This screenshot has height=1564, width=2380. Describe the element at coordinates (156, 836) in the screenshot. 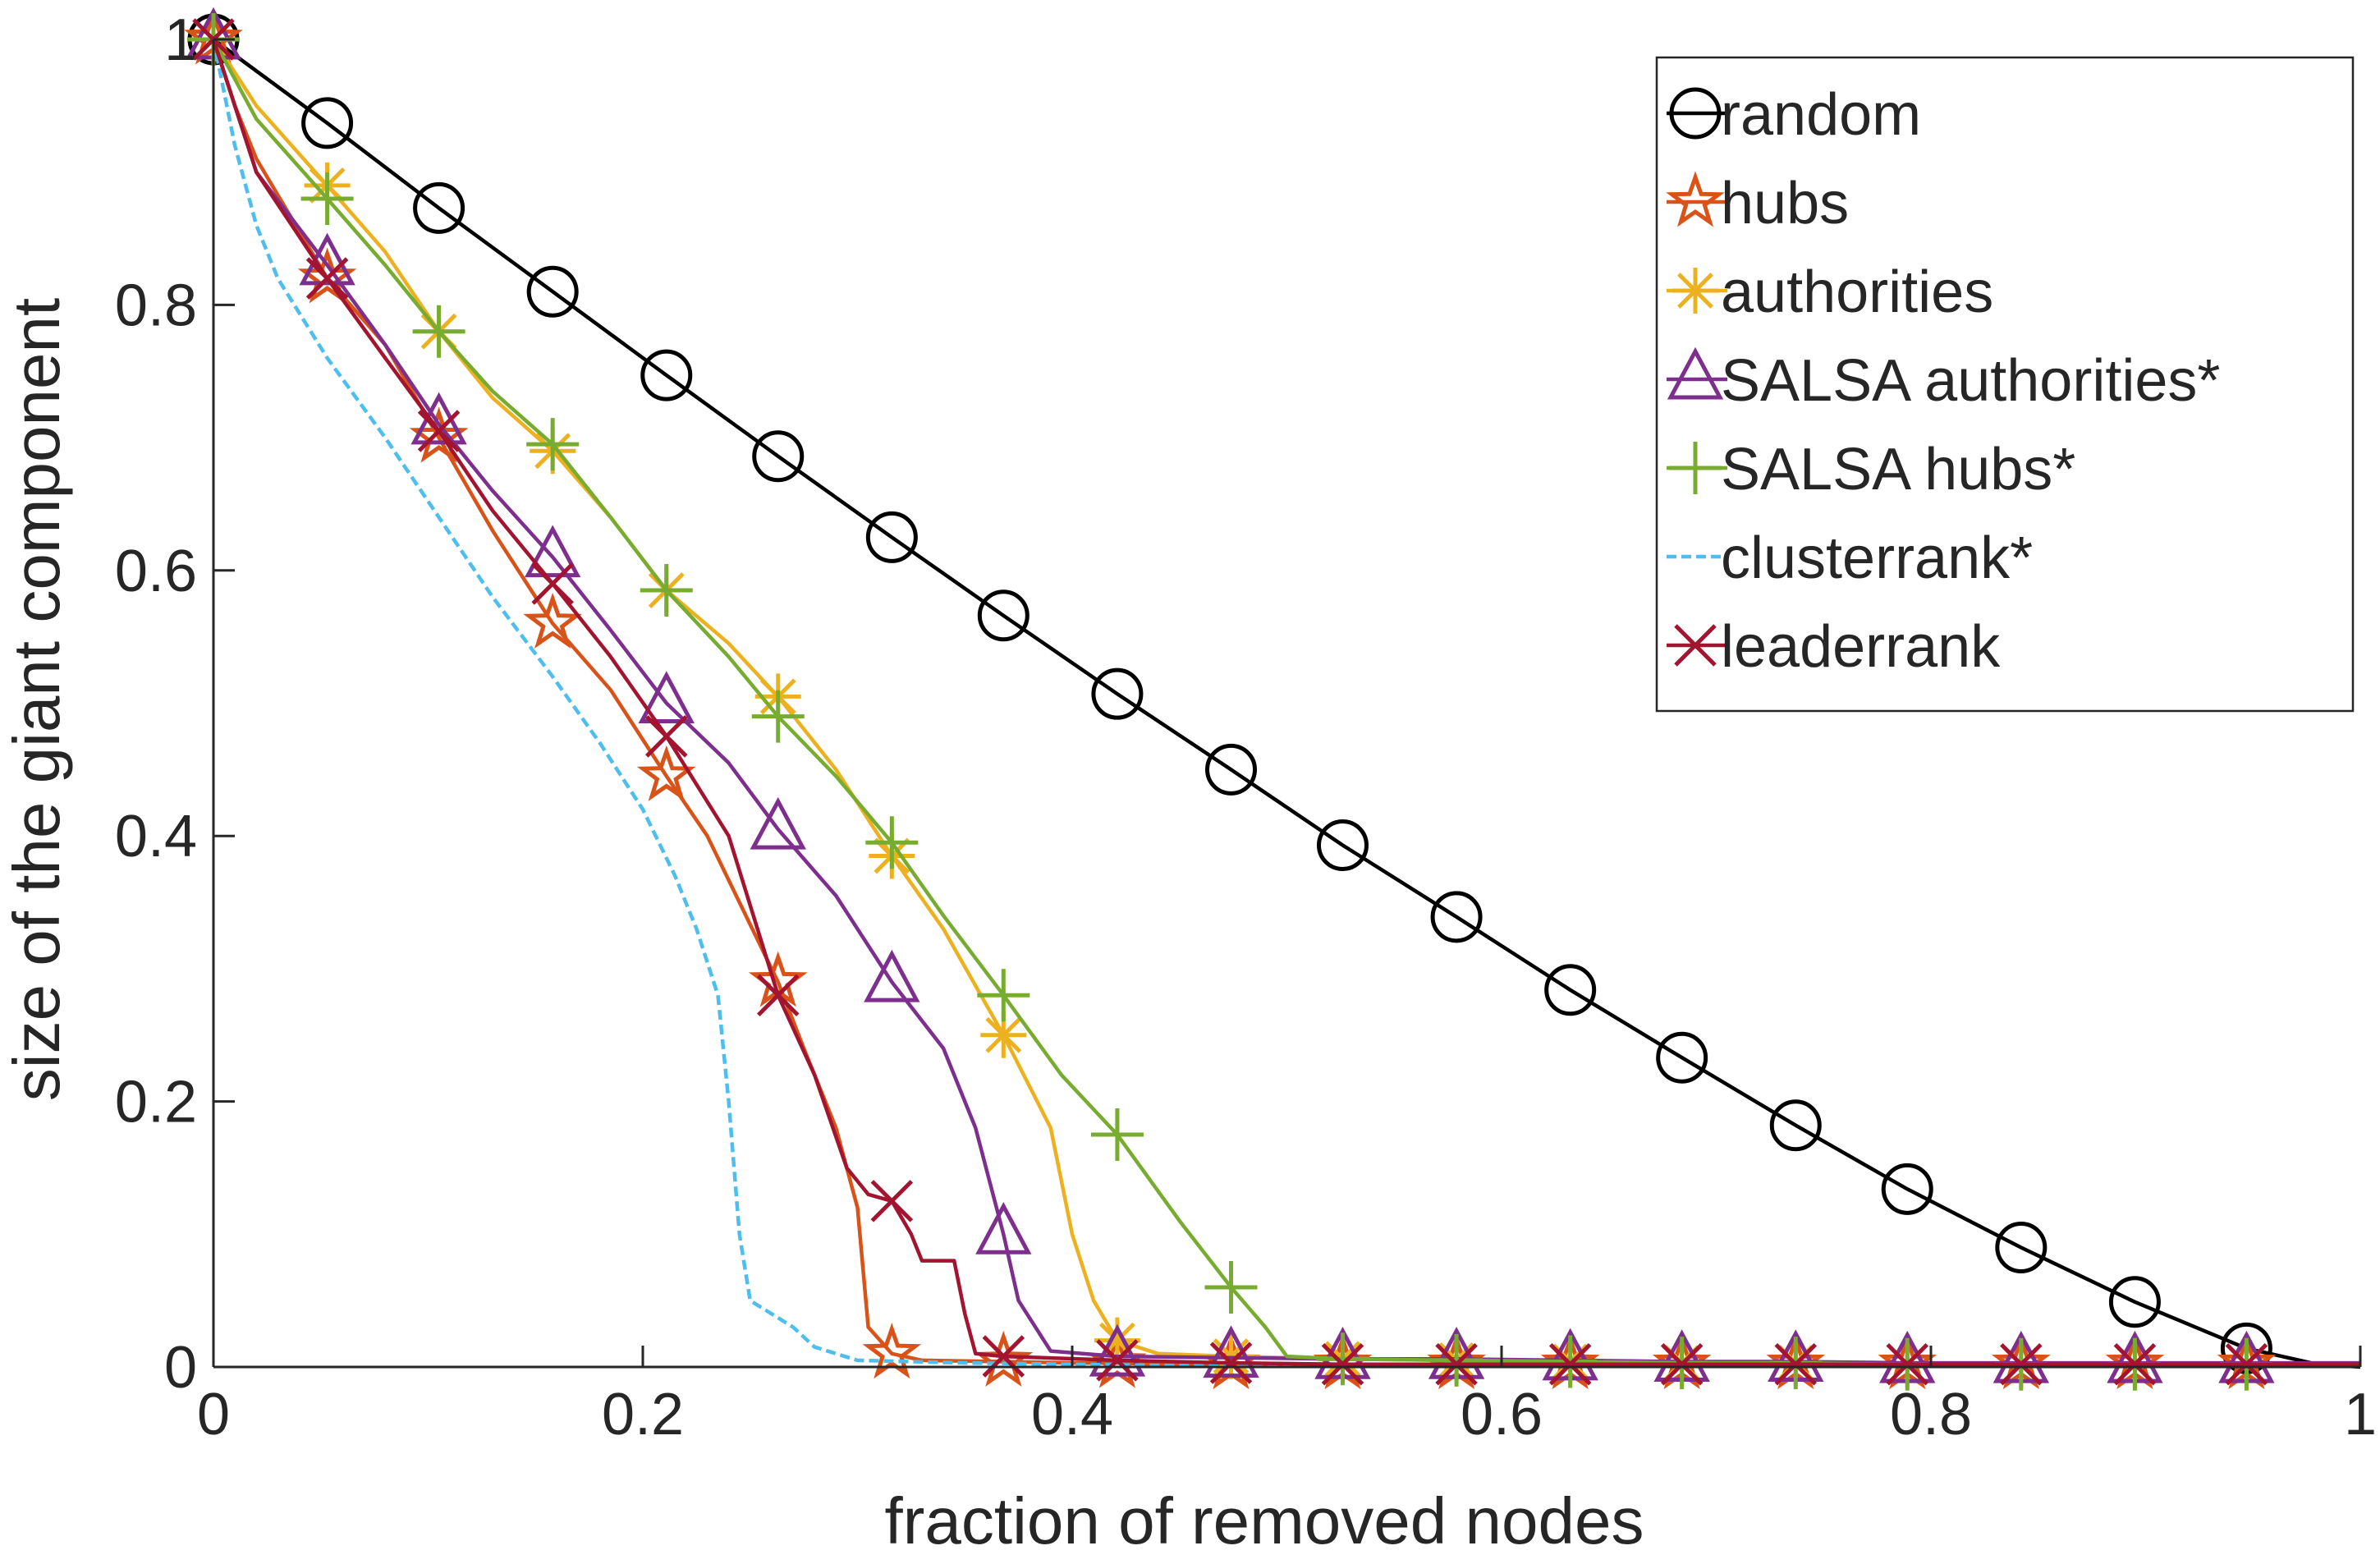

I see `y-tick-label: 0.4` at that location.